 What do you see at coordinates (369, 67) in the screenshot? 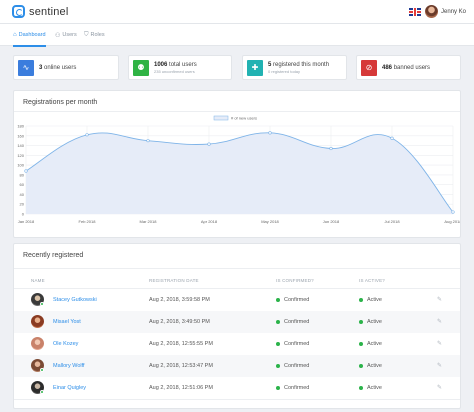
I see `user-ban-icon: ⊘` at bounding box center [369, 67].